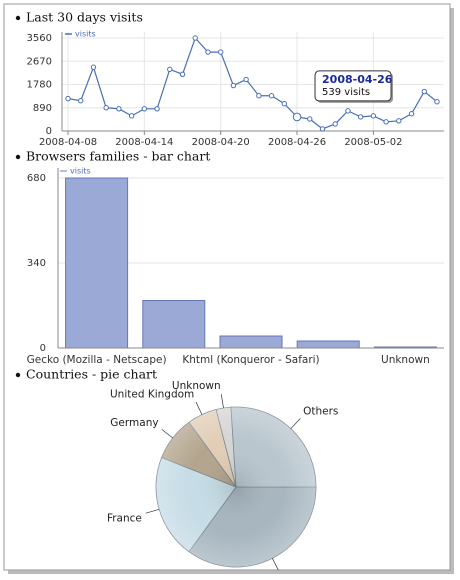 The width and height of the screenshot is (460, 580). Describe the element at coordinates (373, 142) in the screenshot. I see `x-tick-label: 2008-05-02` at that location.